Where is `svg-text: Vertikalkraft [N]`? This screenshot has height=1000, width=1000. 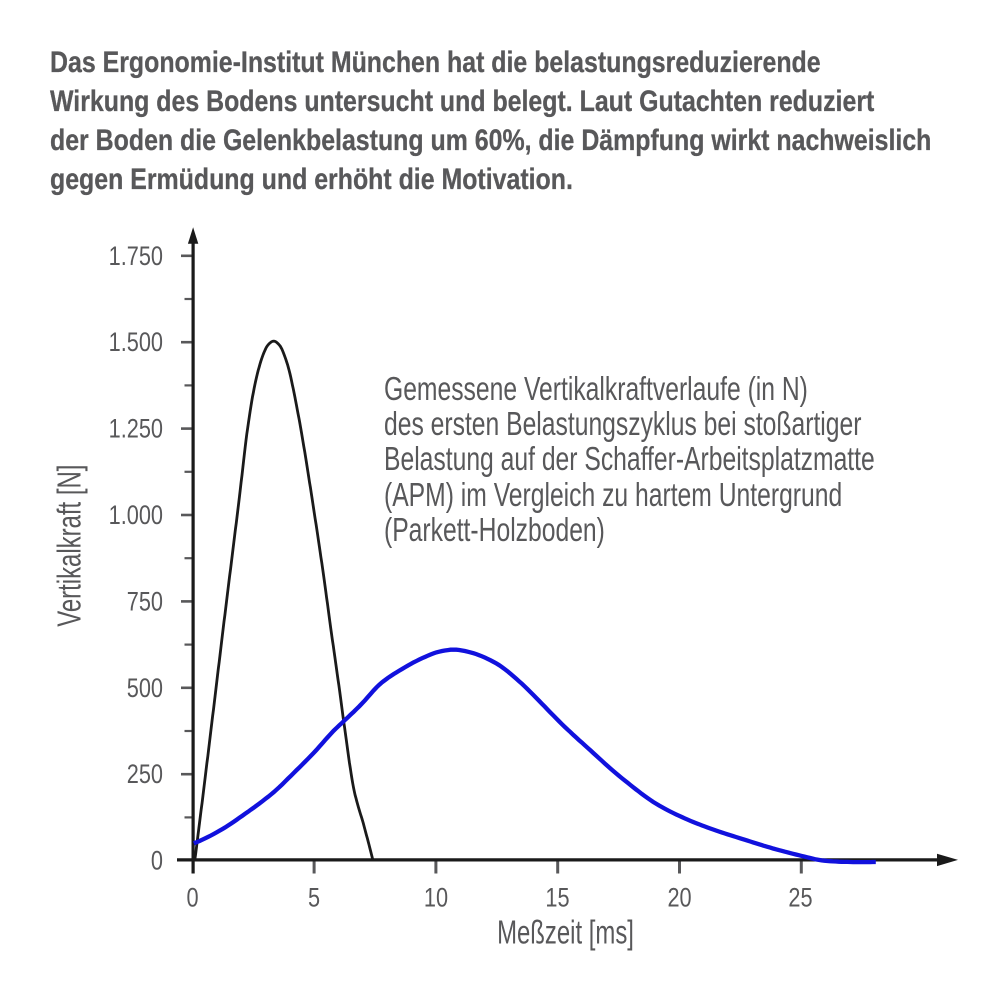 svg-text: Vertikalkraft [N] is located at coordinates (70, 546).